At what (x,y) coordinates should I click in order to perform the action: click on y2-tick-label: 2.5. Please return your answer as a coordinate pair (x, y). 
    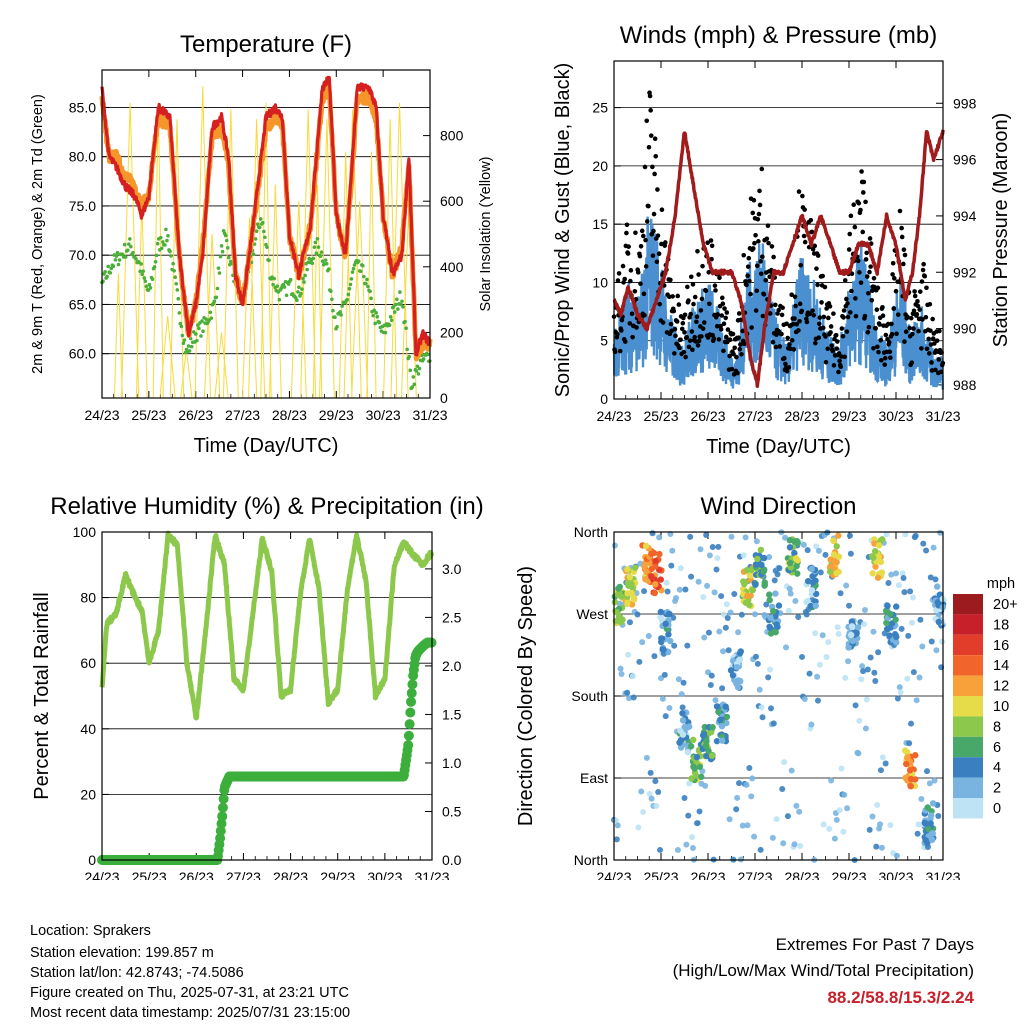
    Looking at the image, I should click on (452, 617).